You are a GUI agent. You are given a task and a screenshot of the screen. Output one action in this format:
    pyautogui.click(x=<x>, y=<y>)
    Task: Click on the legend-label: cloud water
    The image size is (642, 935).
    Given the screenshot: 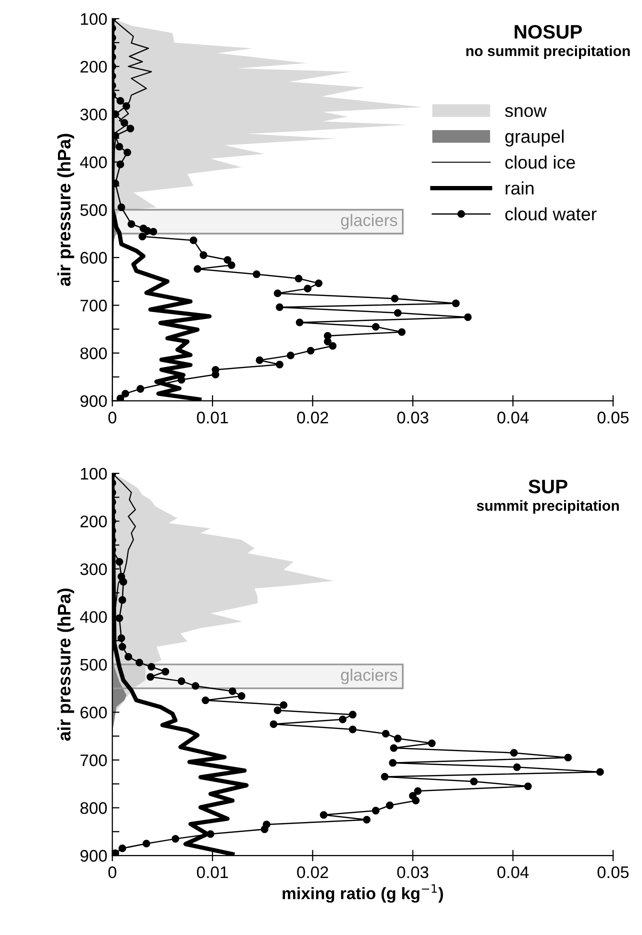 What is the action you would take?
    pyautogui.click(x=551, y=213)
    